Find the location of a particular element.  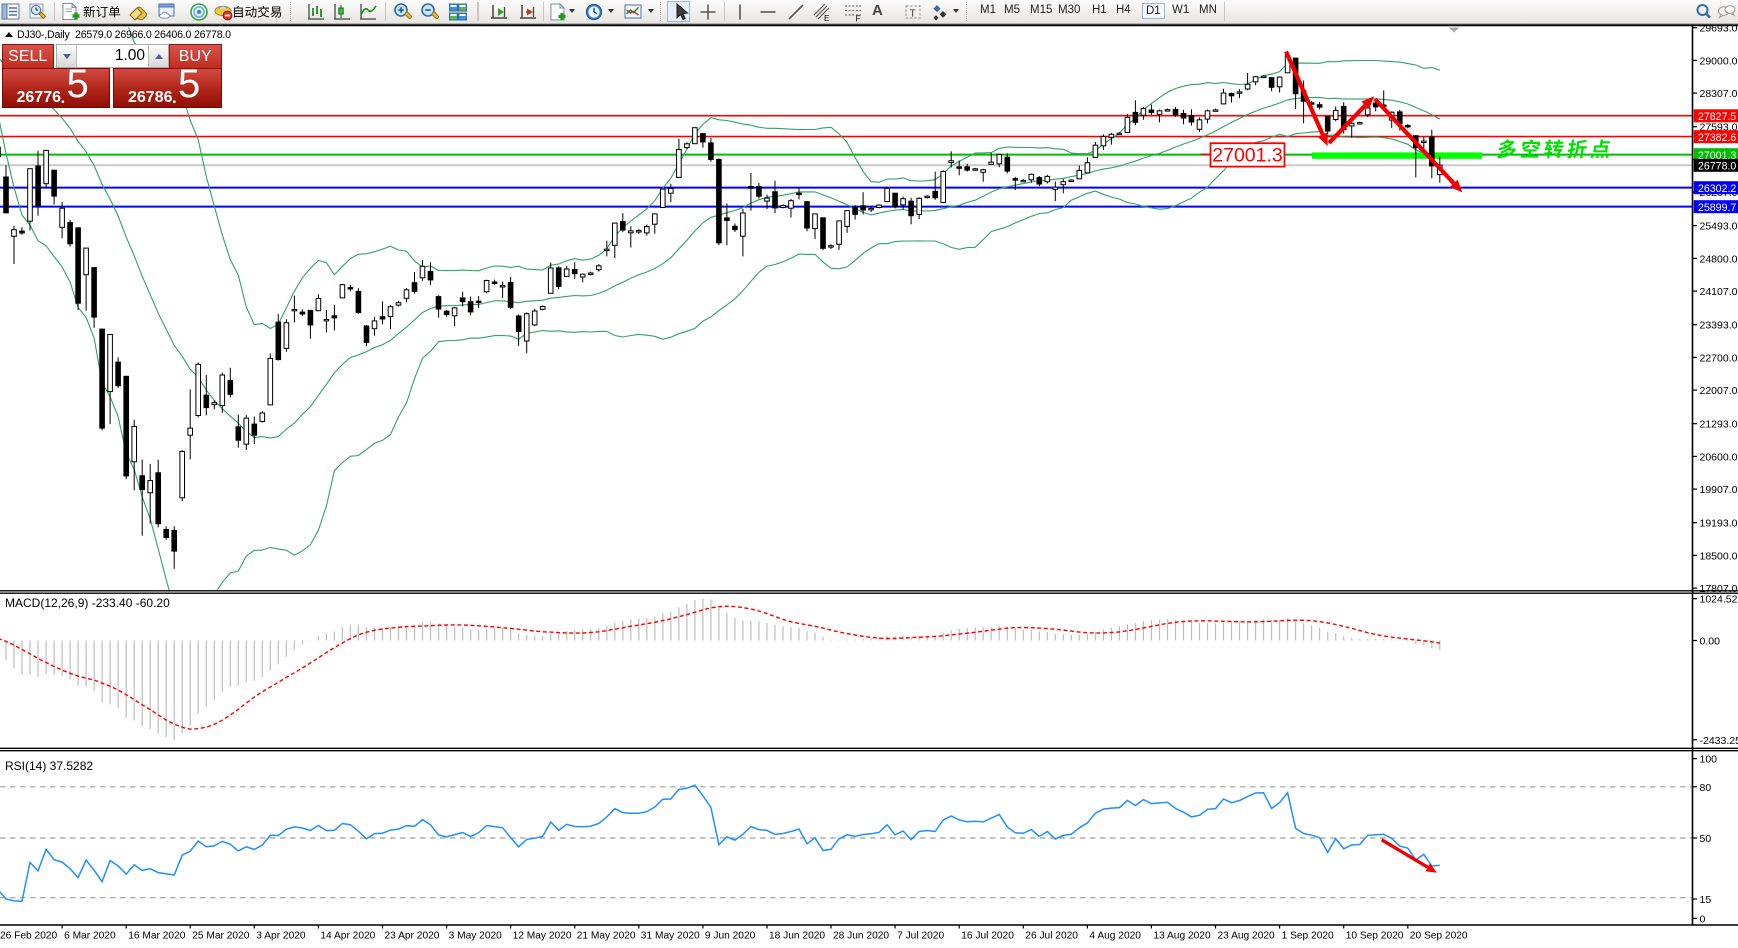

svg-text: 21 May 2020 is located at coordinates (606, 936).